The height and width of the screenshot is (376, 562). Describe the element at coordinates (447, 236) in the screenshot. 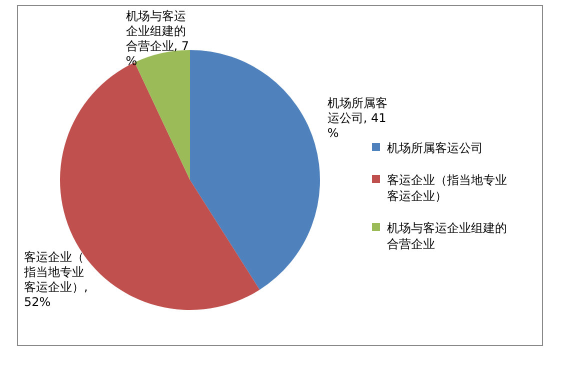

I see `legend-label: 机场与客运企业组建的合营企业` at that location.